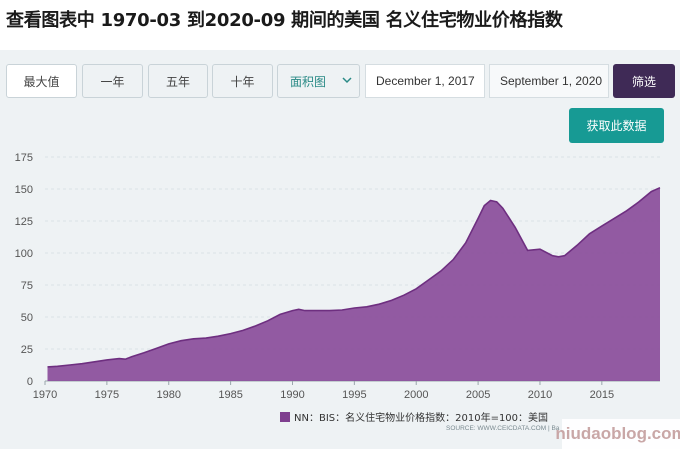  I want to click on x-tick-label: 1995, so click(354, 395).